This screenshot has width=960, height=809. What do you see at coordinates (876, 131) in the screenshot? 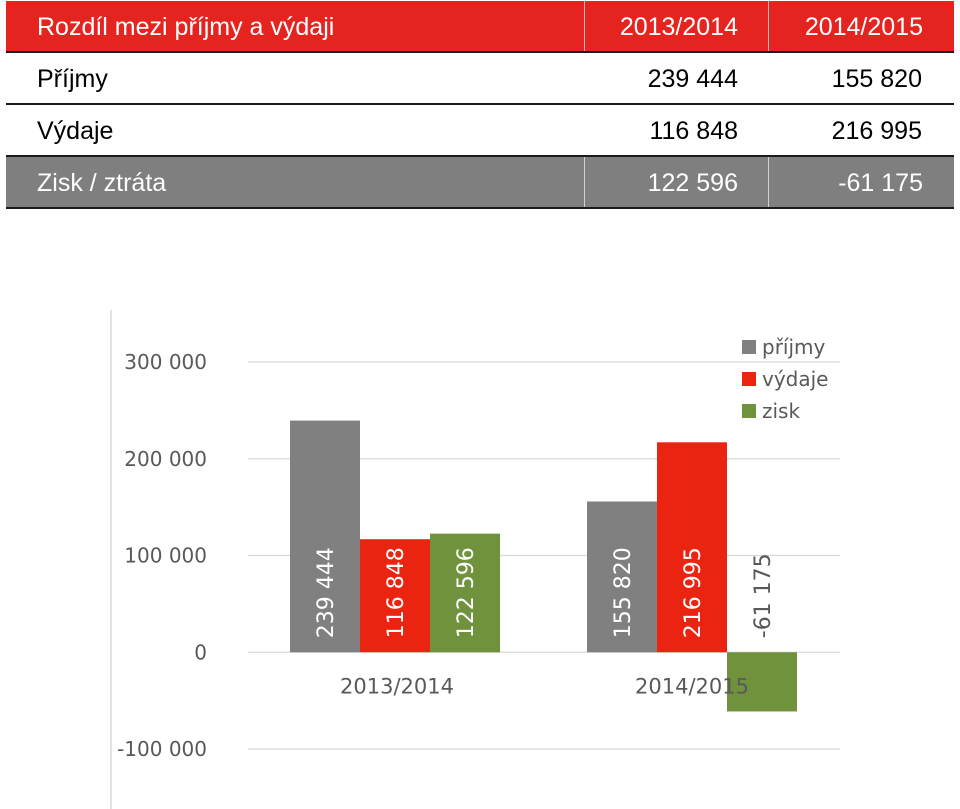
I see `row-value: 216 995` at bounding box center [876, 131].